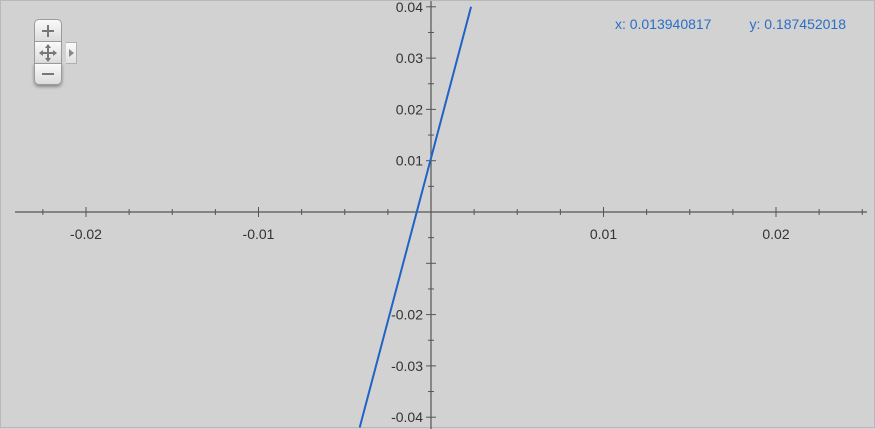 The height and width of the screenshot is (429, 875). What do you see at coordinates (86, 234) in the screenshot?
I see `x-tick-label: -0.02` at bounding box center [86, 234].